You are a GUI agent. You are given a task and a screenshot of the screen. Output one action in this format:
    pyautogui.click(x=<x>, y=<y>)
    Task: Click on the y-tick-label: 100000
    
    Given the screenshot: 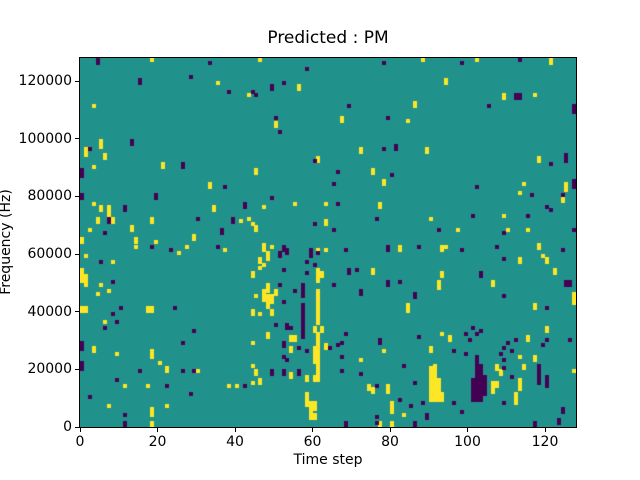 What is the action you would take?
    pyautogui.click(x=45, y=138)
    